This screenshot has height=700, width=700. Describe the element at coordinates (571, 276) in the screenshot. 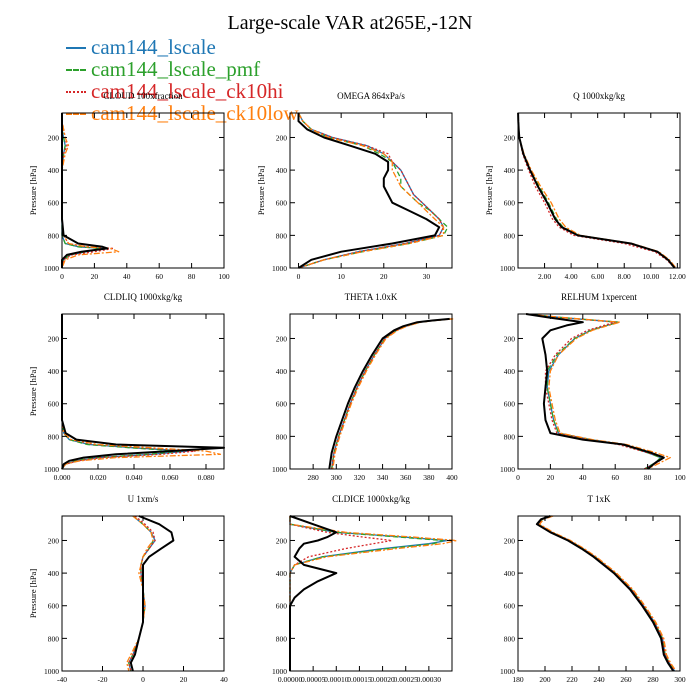

I see `x-tick-label: 4.00` at that location.